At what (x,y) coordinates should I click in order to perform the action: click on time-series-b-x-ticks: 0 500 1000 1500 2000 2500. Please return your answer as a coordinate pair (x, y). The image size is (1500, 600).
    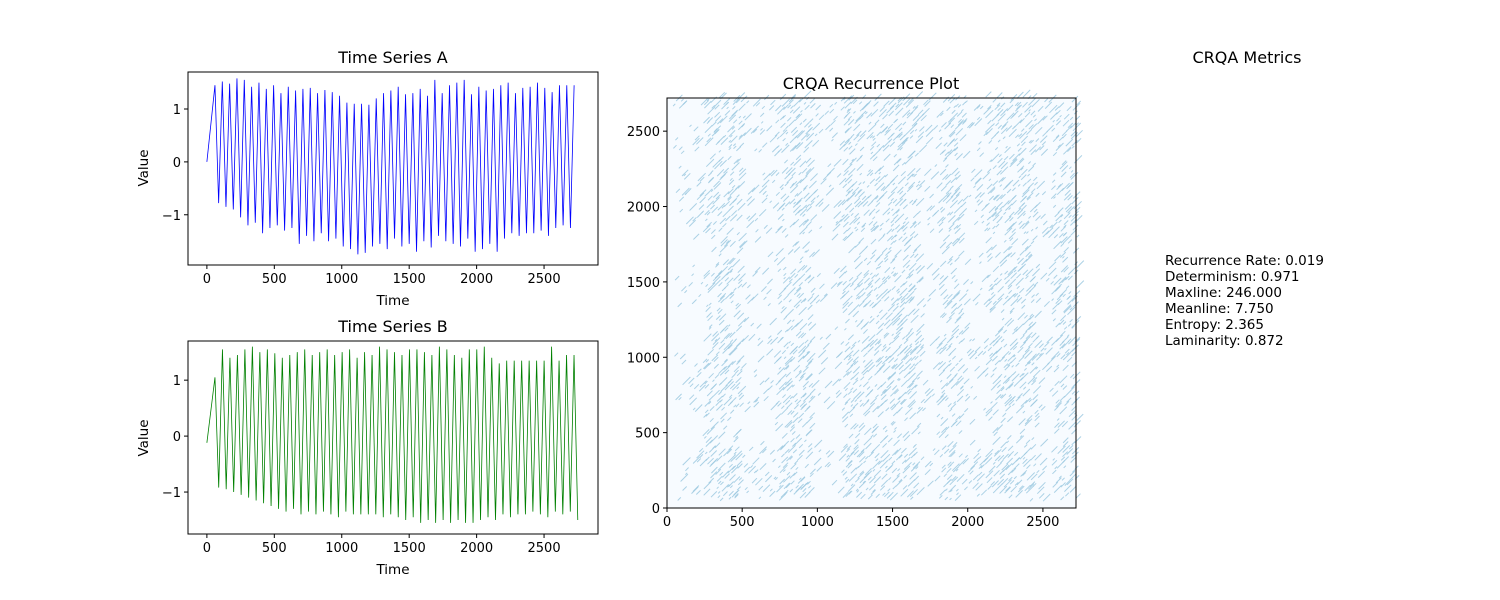
    Looking at the image, I should click on (382, 545).